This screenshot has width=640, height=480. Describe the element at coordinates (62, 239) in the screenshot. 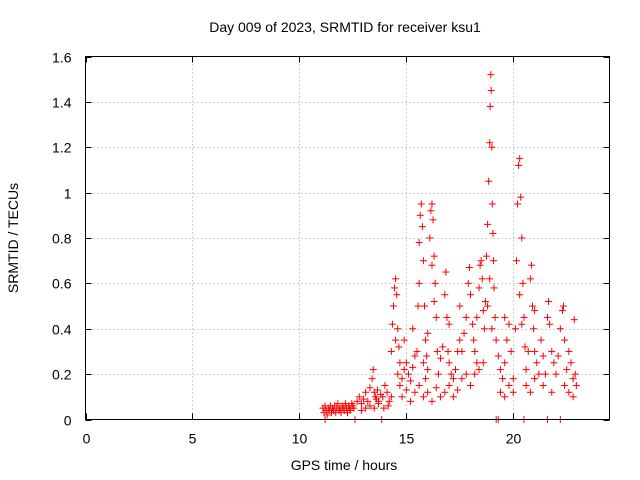

I see `y-tick-label: 0.8` at that location.